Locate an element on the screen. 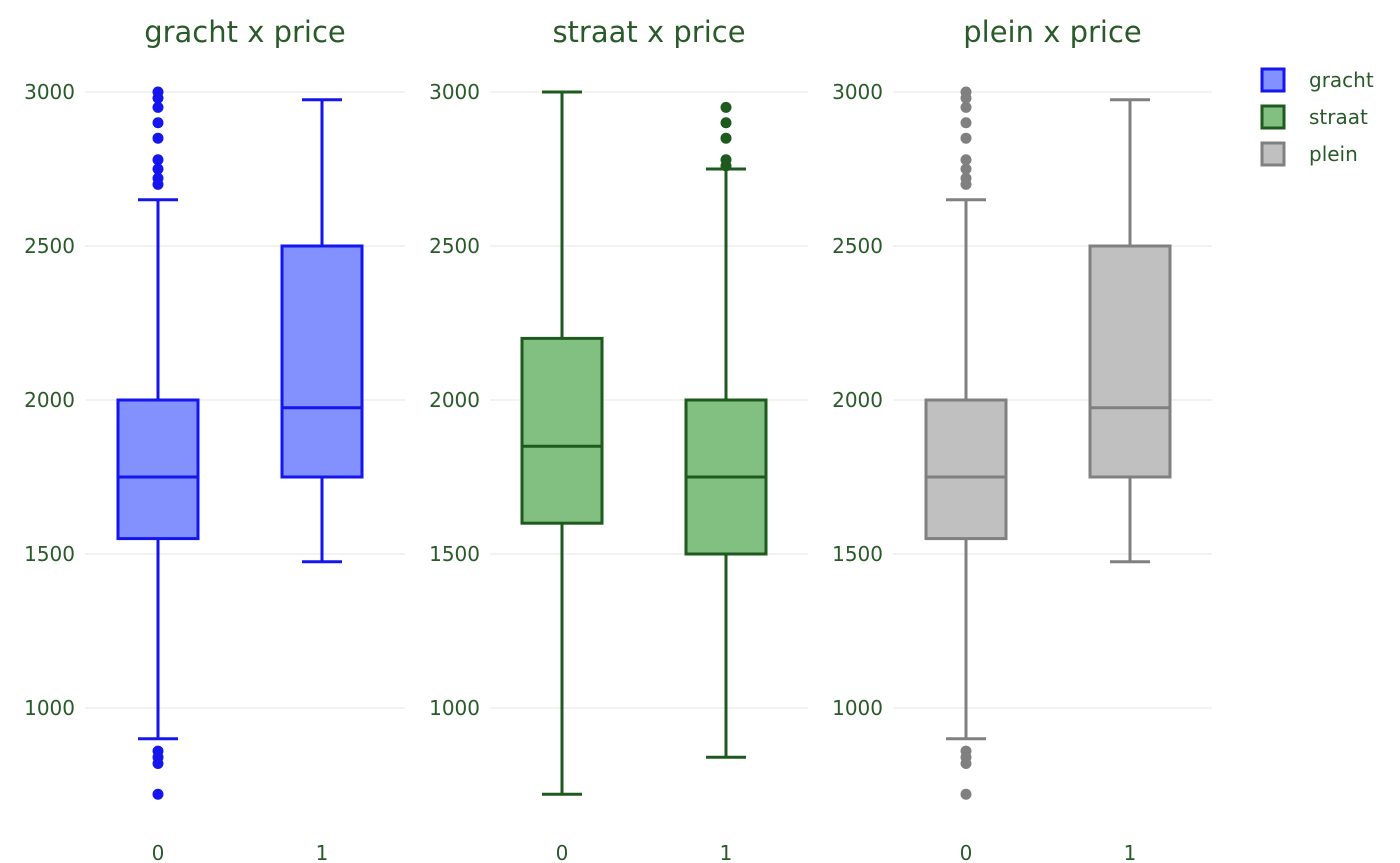 This screenshot has height=863, width=1400. legend-label: plein is located at coordinates (1333, 154).